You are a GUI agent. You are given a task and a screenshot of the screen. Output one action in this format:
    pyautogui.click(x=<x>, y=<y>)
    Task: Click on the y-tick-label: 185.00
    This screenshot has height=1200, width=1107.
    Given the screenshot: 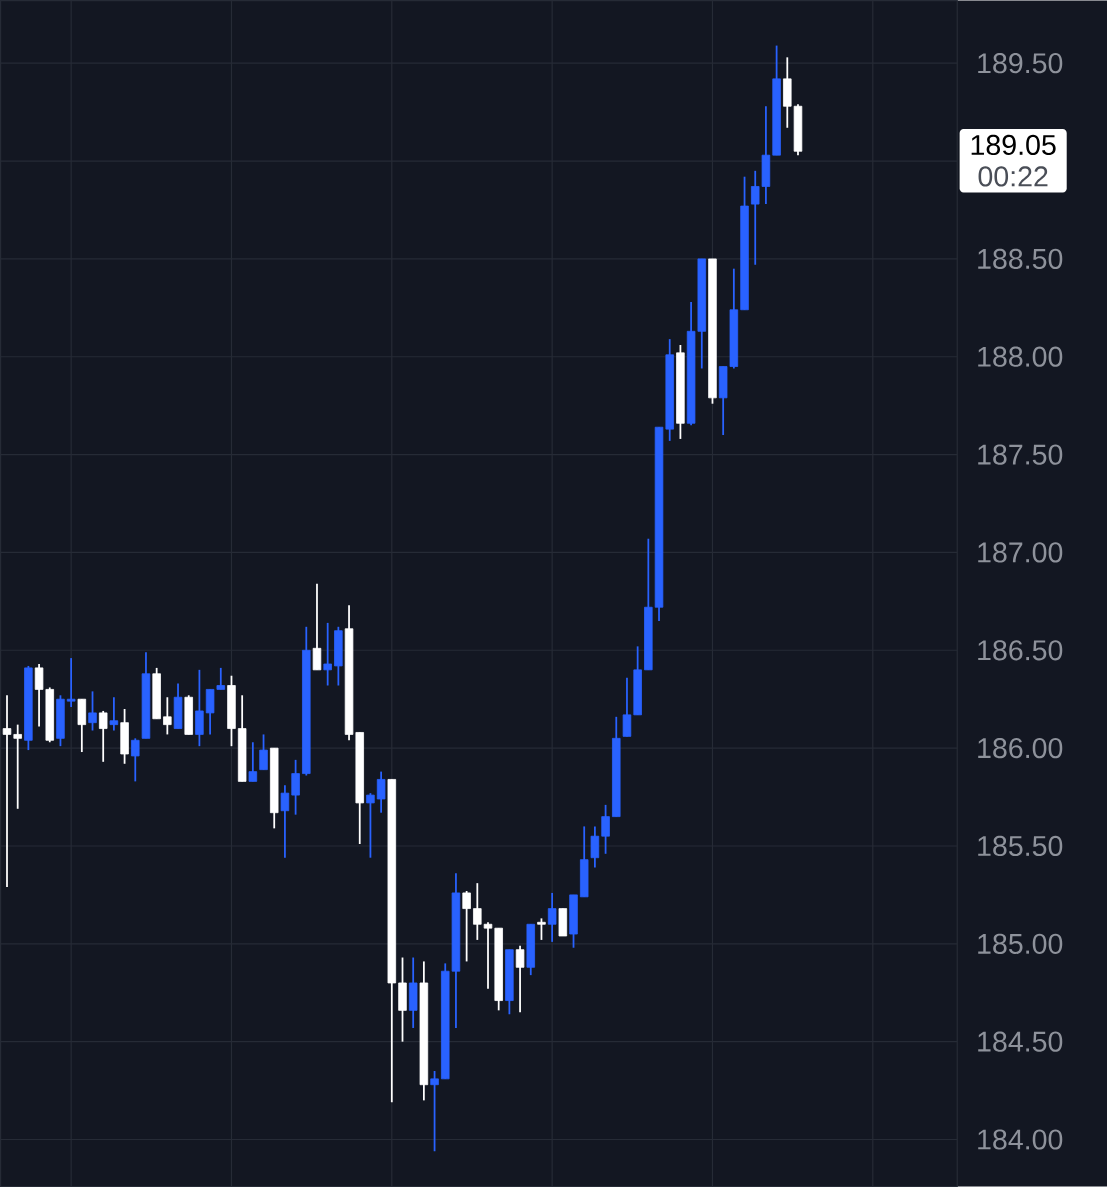 What is the action you would take?
    pyautogui.click(x=1020, y=943)
    